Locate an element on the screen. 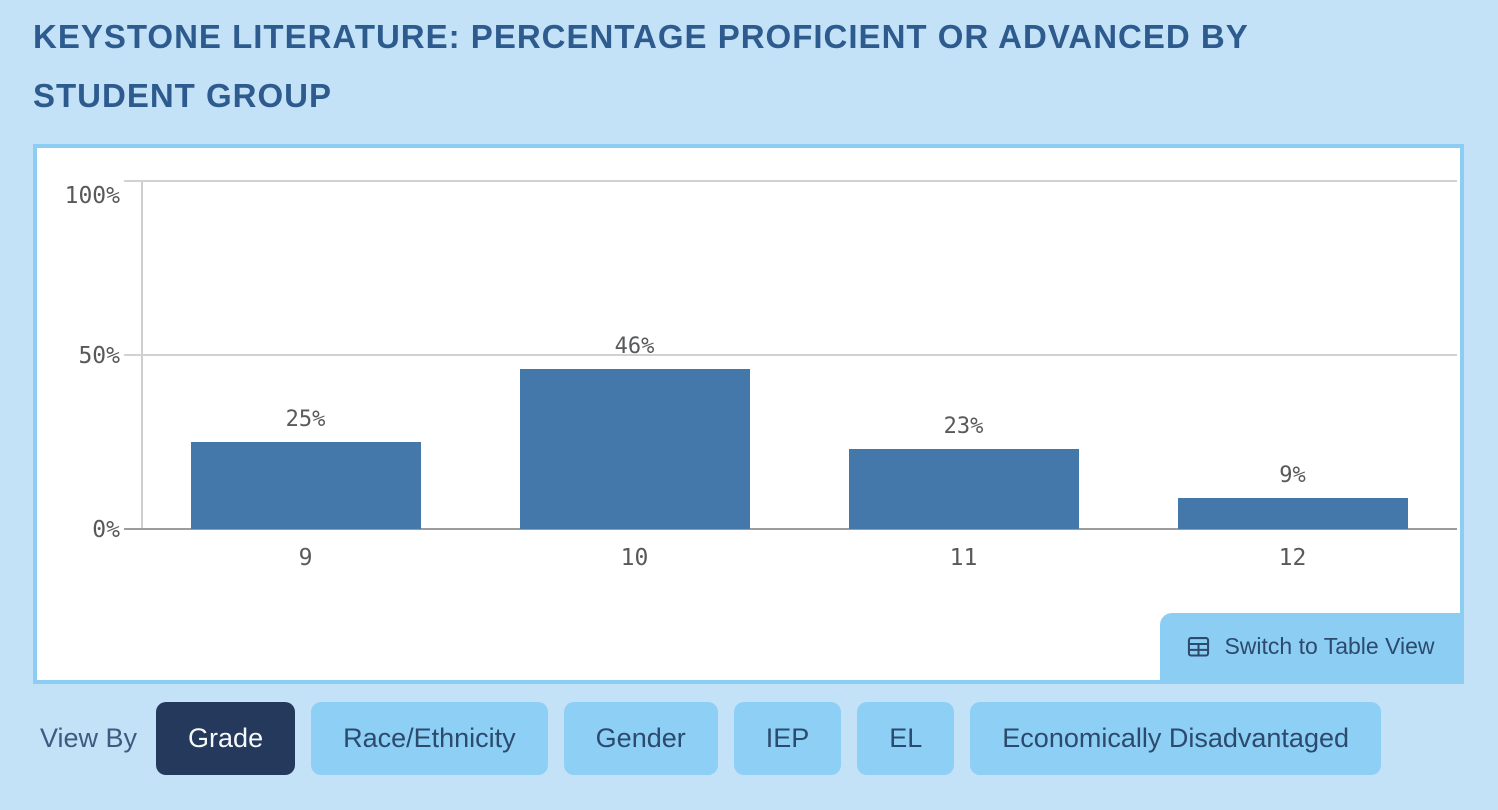 The height and width of the screenshot is (810, 1498). x-axis-category-label-12: 12 is located at coordinates (1292, 558).